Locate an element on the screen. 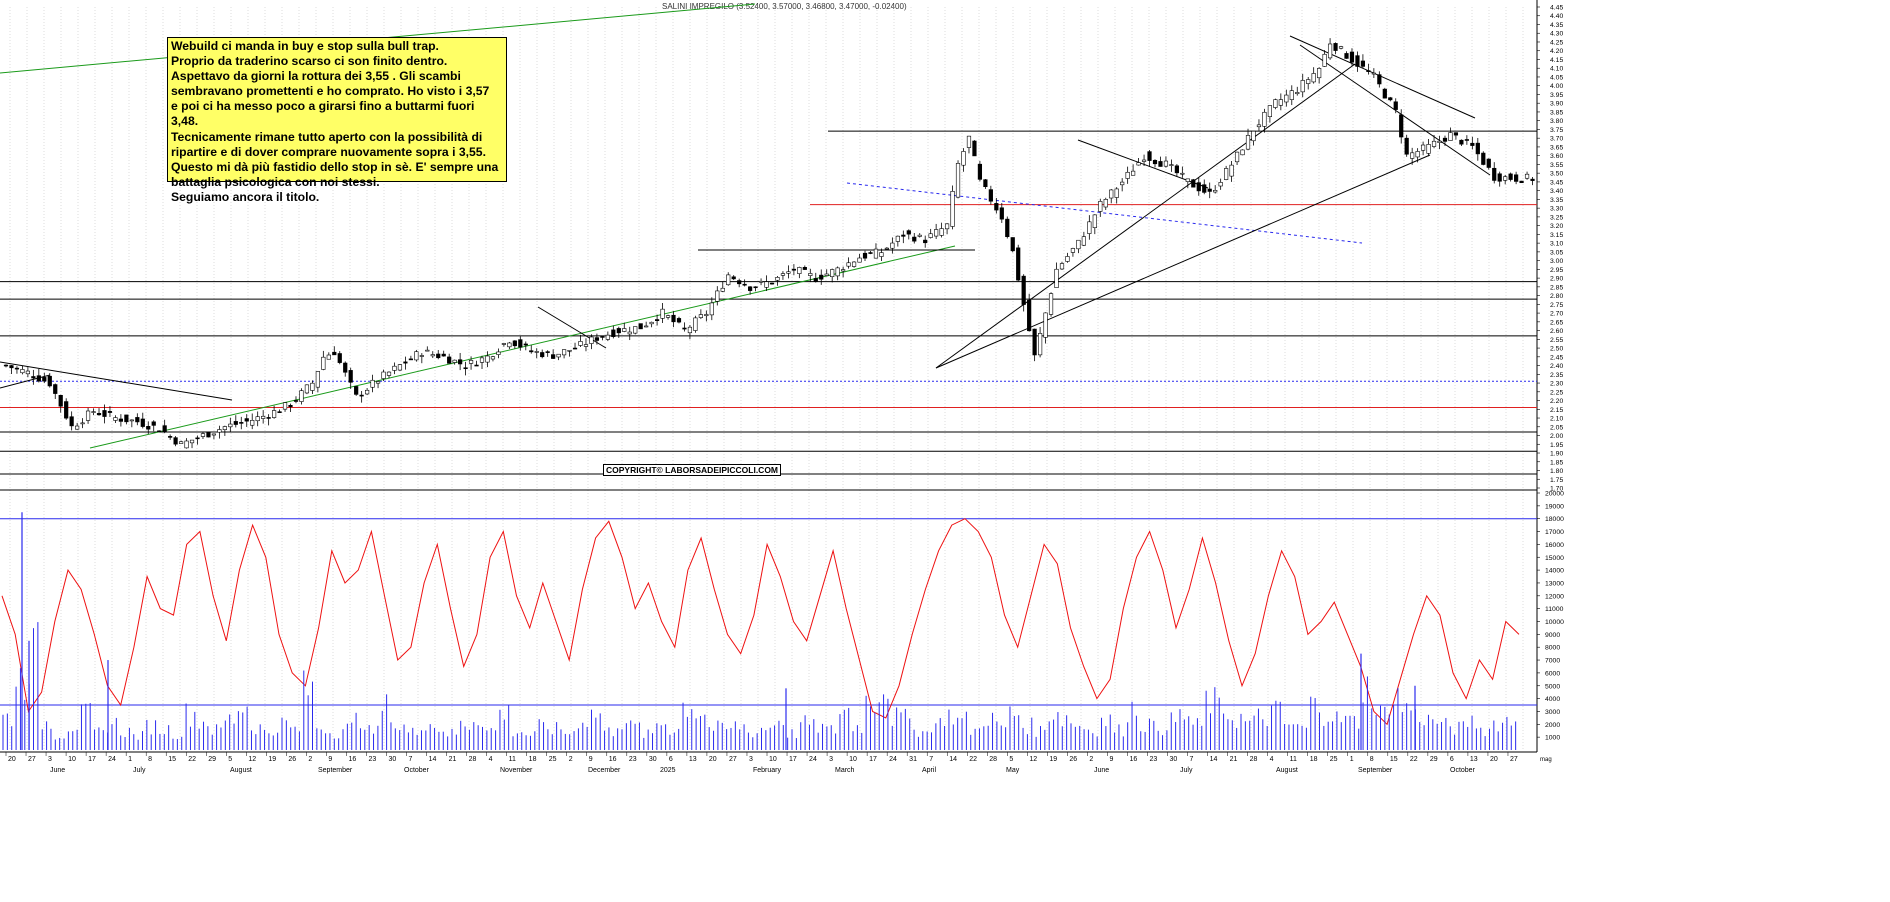  time-tick-day: 1 is located at coordinates (130, 759).